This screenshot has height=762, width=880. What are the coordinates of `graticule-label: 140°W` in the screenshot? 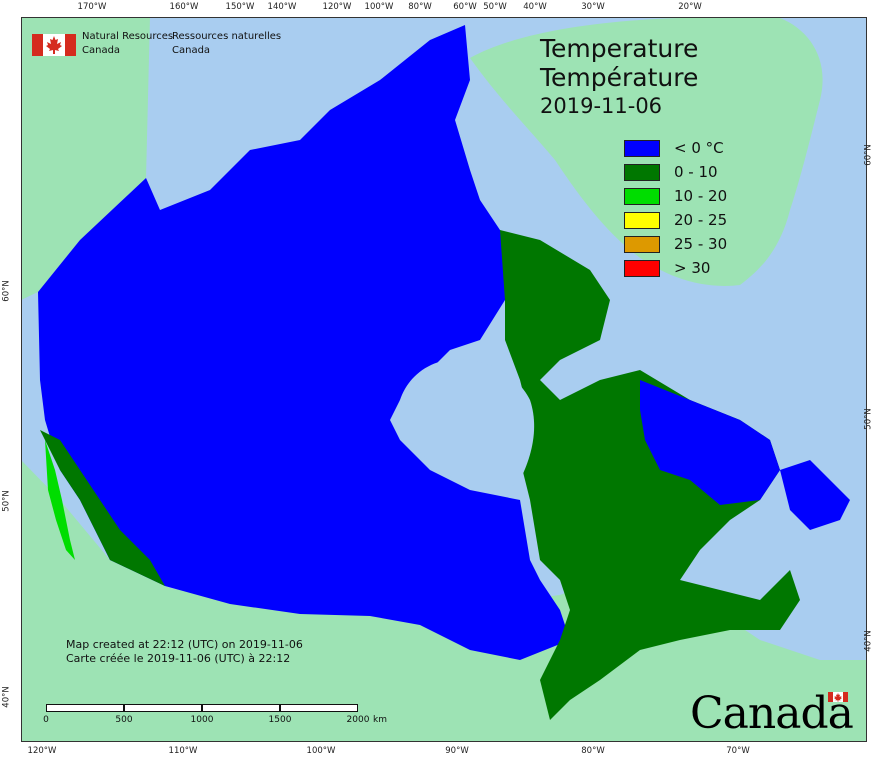 It's located at (282, 7).